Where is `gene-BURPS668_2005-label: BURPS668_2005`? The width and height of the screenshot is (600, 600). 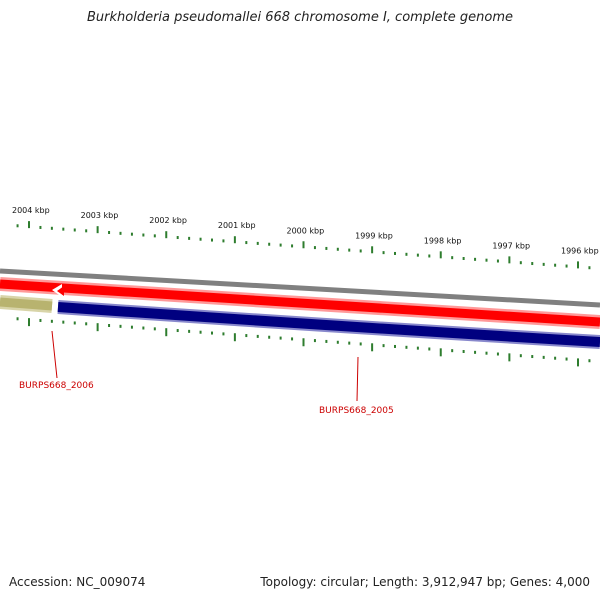
gene-BURPS668_2005-label: BURPS668_2005 is located at coordinates (356, 411).